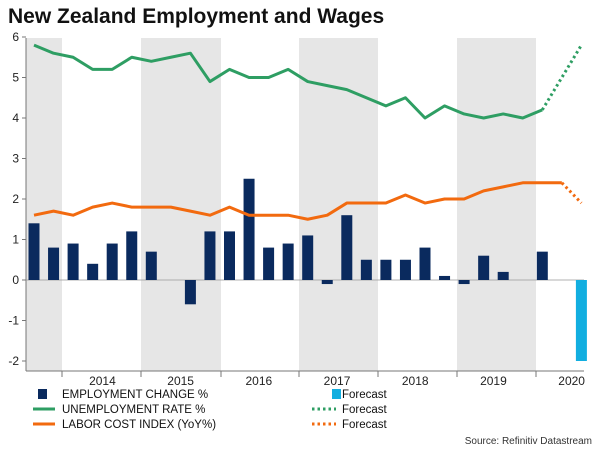 The image size is (600, 450). I want to click on legend-label-unemployment: UNEMPLOYMENT RATE %, so click(133, 410).